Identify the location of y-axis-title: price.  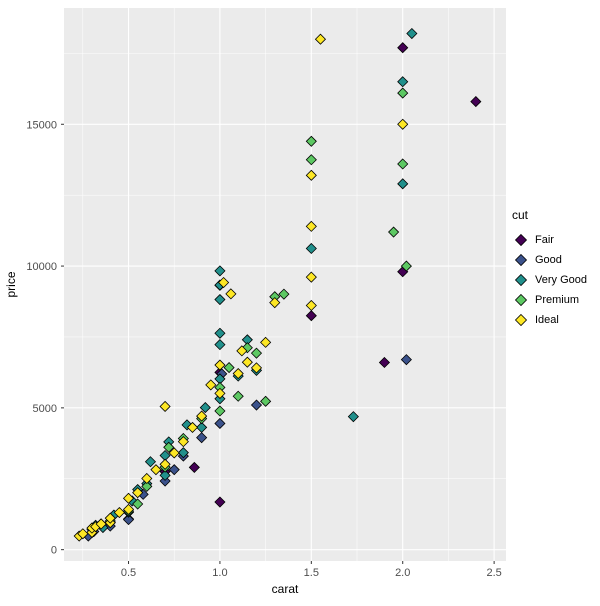
(11, 284).